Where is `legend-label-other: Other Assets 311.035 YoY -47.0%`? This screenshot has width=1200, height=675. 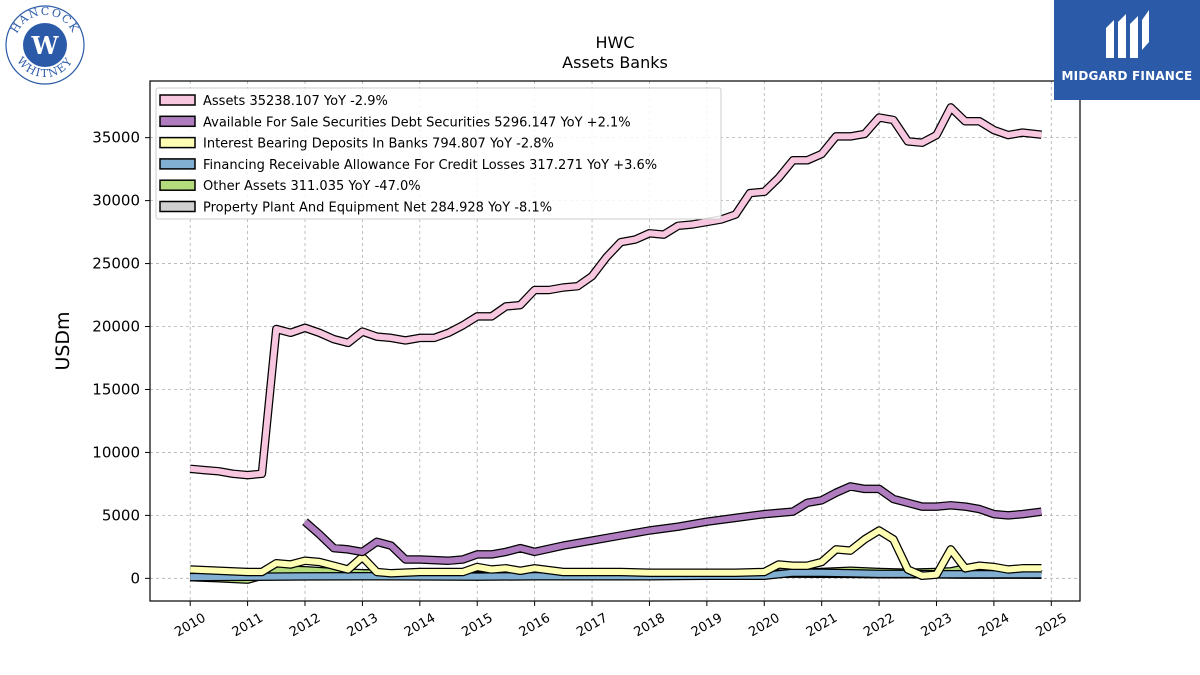 legend-label-other: Other Assets 311.035 YoY -47.0% is located at coordinates (312, 186).